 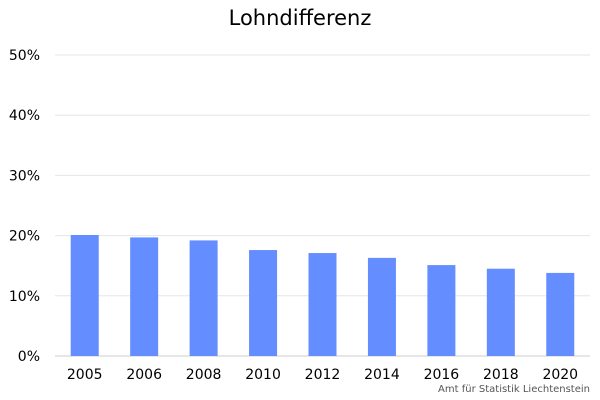 What do you see at coordinates (84, 295) in the screenshot?
I see `bar-2005` at bounding box center [84, 295].